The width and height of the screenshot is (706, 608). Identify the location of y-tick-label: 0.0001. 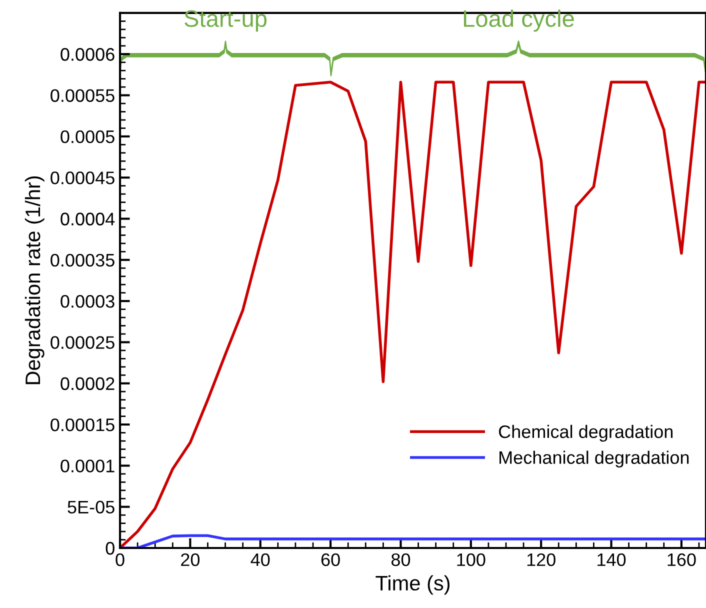
(87, 466).